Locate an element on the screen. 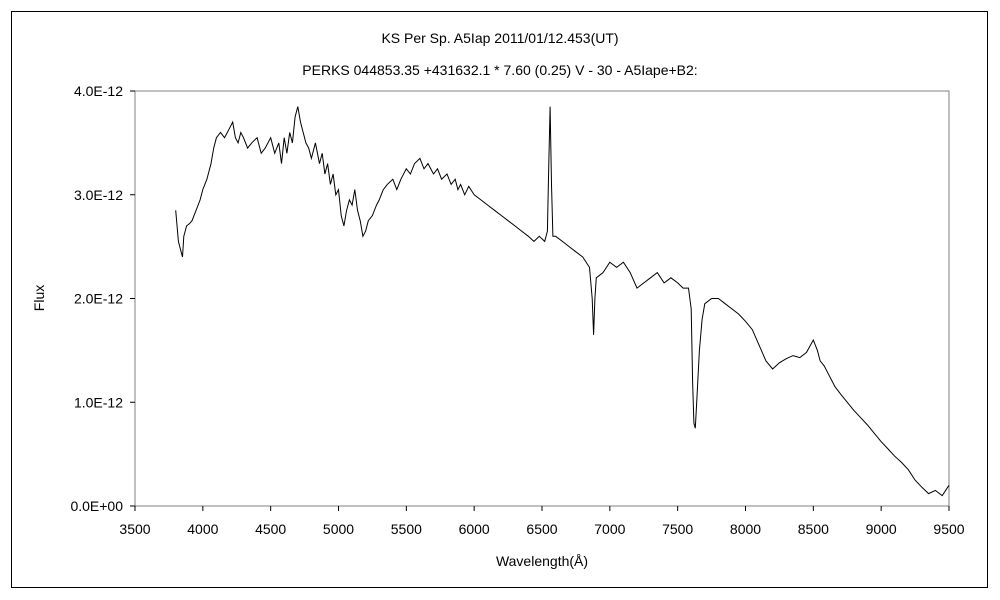  x-tick-label: 9000 is located at coordinates (881, 529).